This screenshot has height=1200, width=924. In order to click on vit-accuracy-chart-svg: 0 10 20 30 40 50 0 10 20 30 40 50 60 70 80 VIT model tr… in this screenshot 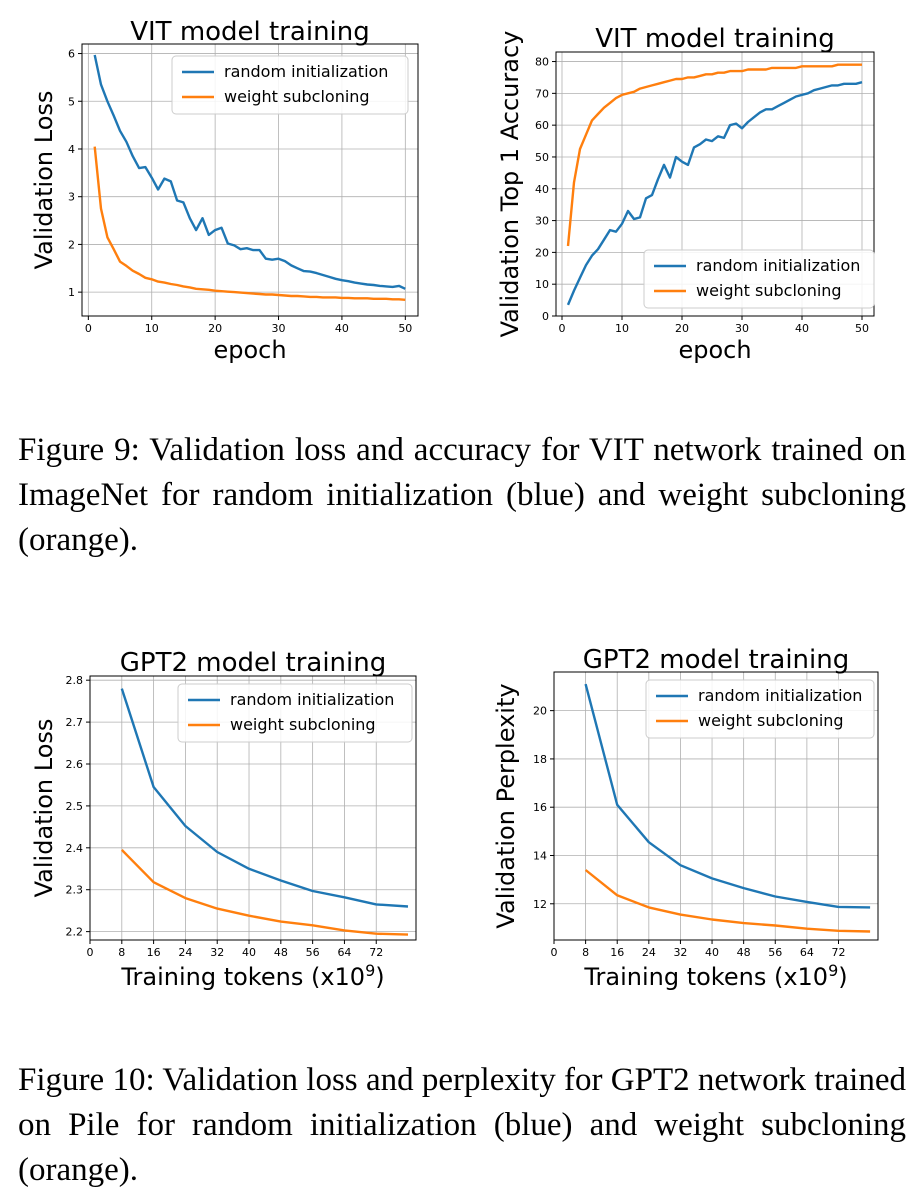, I will do `click(685, 194)`.